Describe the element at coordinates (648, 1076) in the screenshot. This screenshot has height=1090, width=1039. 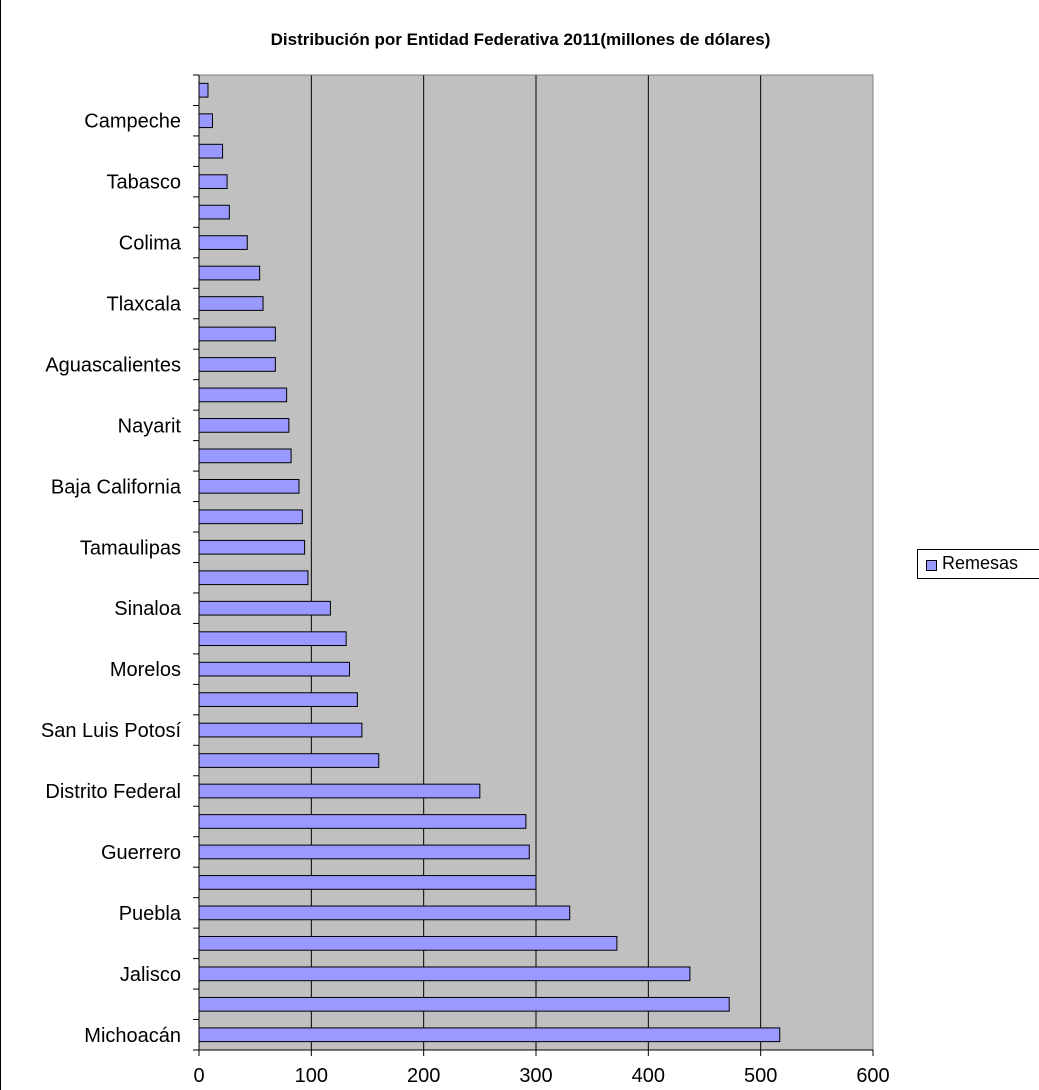
I see `x-tick-label: 400` at that location.